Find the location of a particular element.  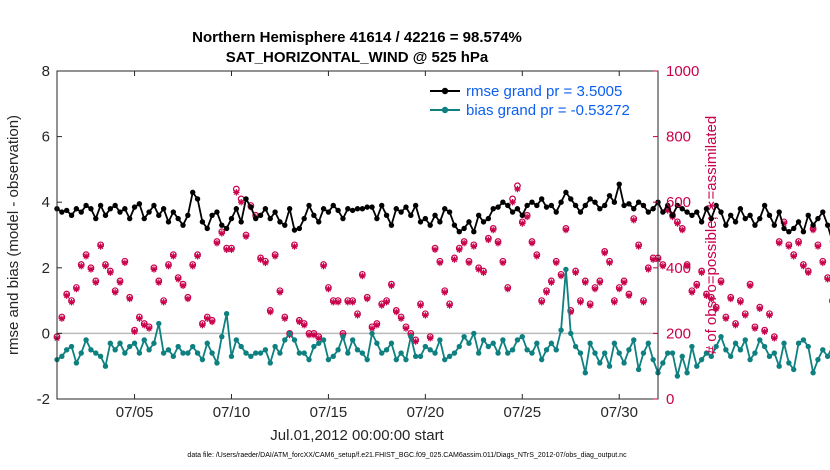

left-y-tick-label: 8 is located at coordinates (46, 71).